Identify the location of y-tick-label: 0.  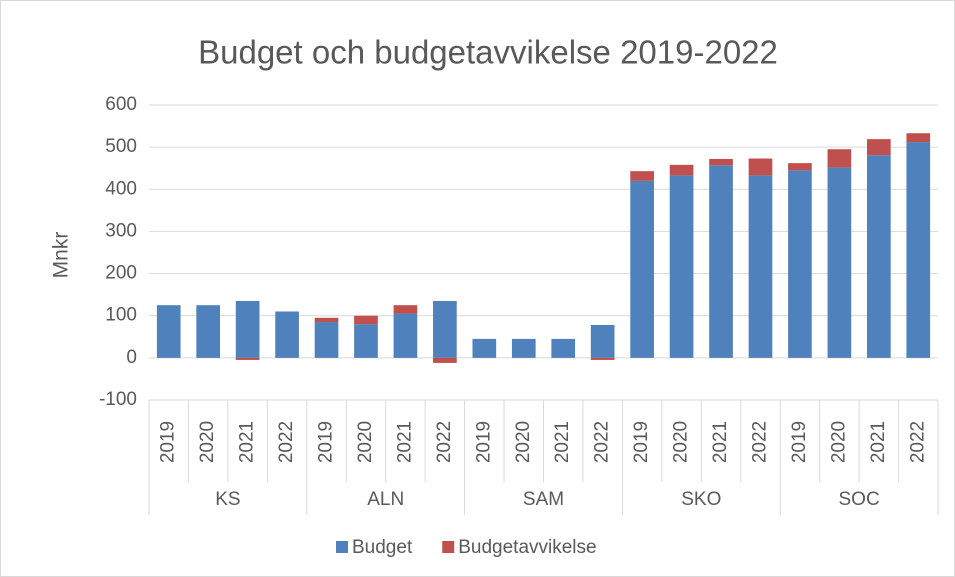
(131, 357).